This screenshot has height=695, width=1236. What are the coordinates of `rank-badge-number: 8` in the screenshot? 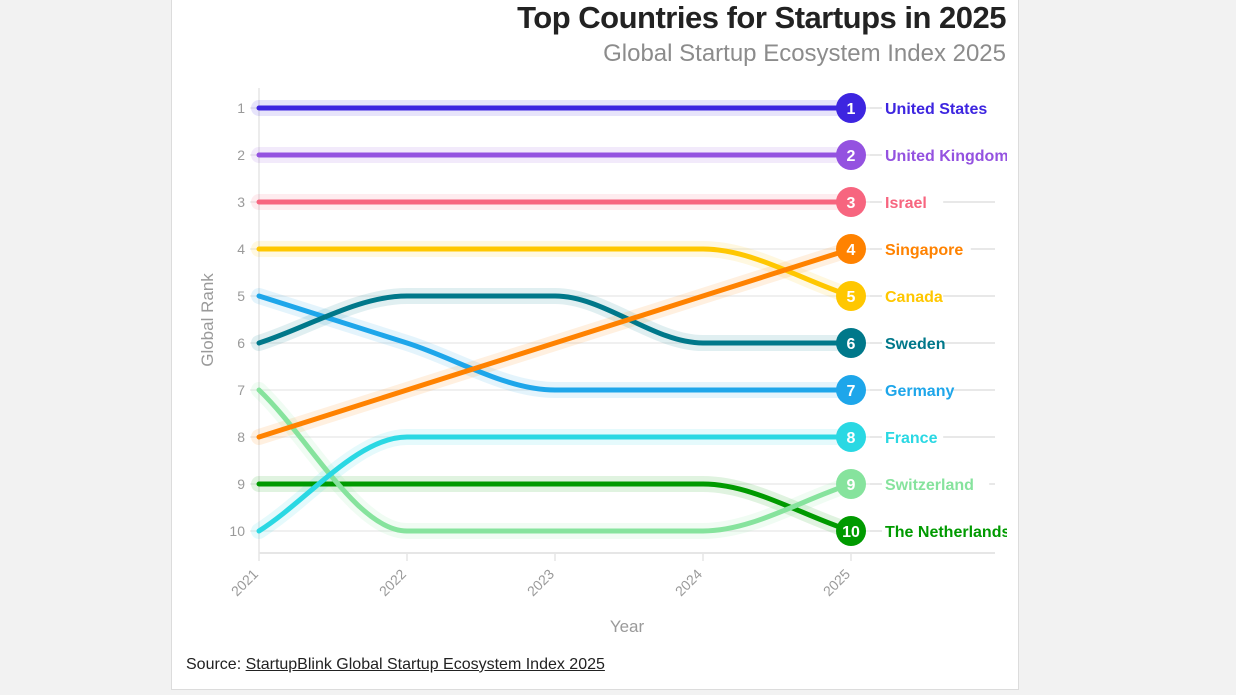 It's located at (851, 438).